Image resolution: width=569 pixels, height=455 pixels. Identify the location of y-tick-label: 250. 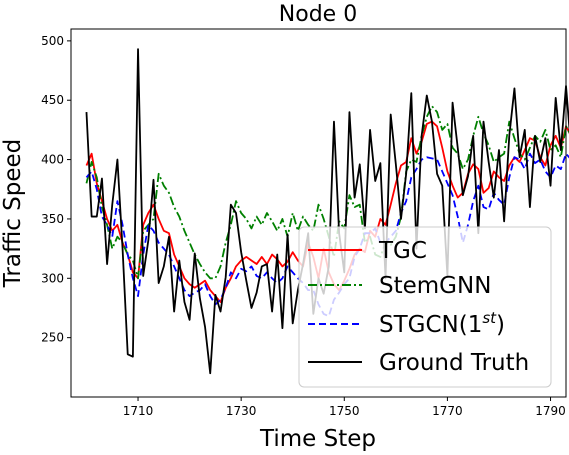
(52, 338).